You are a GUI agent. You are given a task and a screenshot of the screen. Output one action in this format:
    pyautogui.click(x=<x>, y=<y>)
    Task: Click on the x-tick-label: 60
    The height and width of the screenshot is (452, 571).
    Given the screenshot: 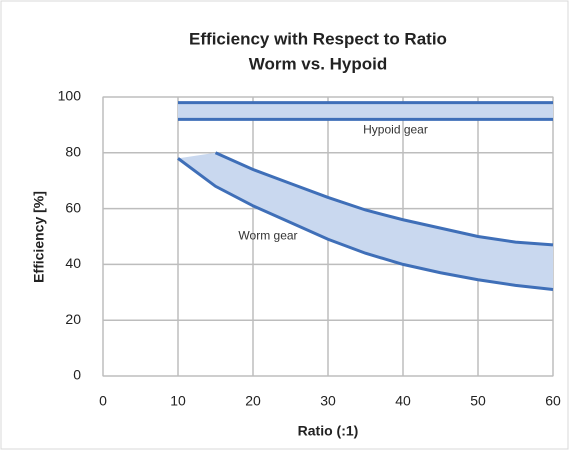 What is the action you would take?
    pyautogui.click(x=553, y=401)
    